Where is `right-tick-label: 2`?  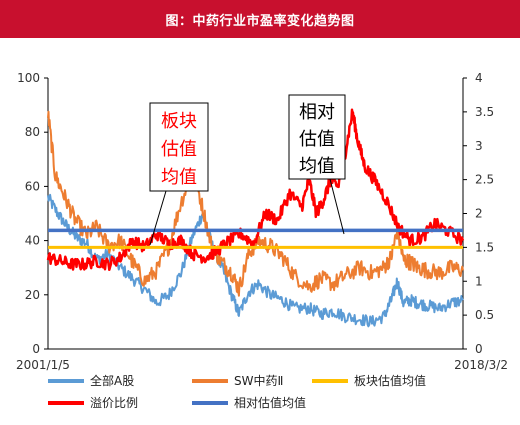
right-tick-label: 2 is located at coordinates (479, 214).